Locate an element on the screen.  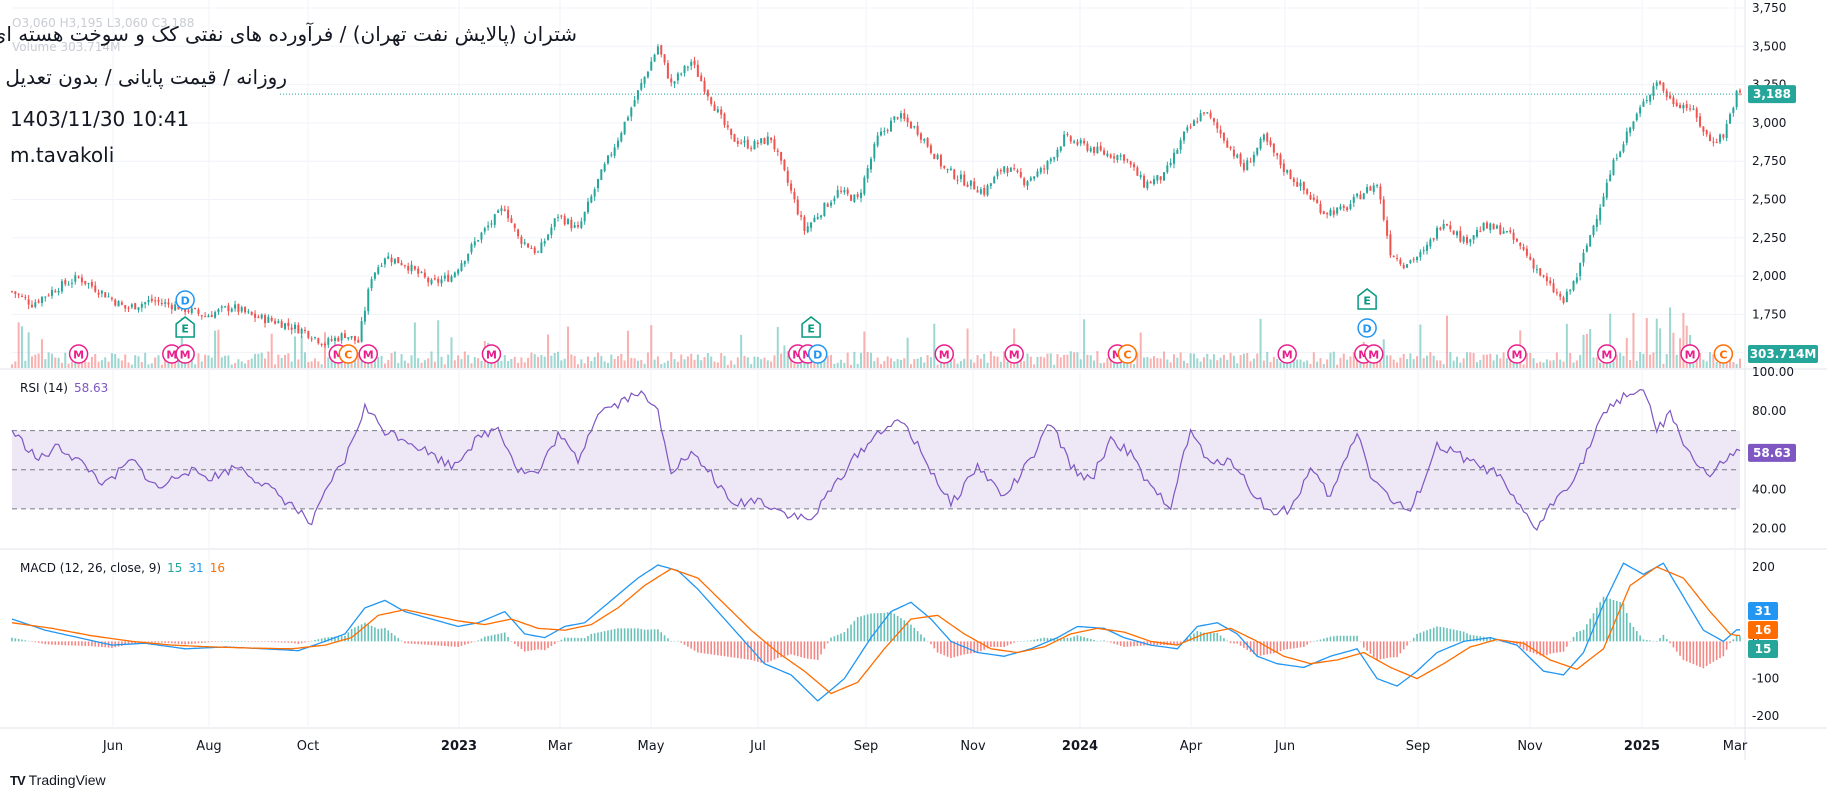
price-tick-label: 3,500 is located at coordinates (1769, 46).